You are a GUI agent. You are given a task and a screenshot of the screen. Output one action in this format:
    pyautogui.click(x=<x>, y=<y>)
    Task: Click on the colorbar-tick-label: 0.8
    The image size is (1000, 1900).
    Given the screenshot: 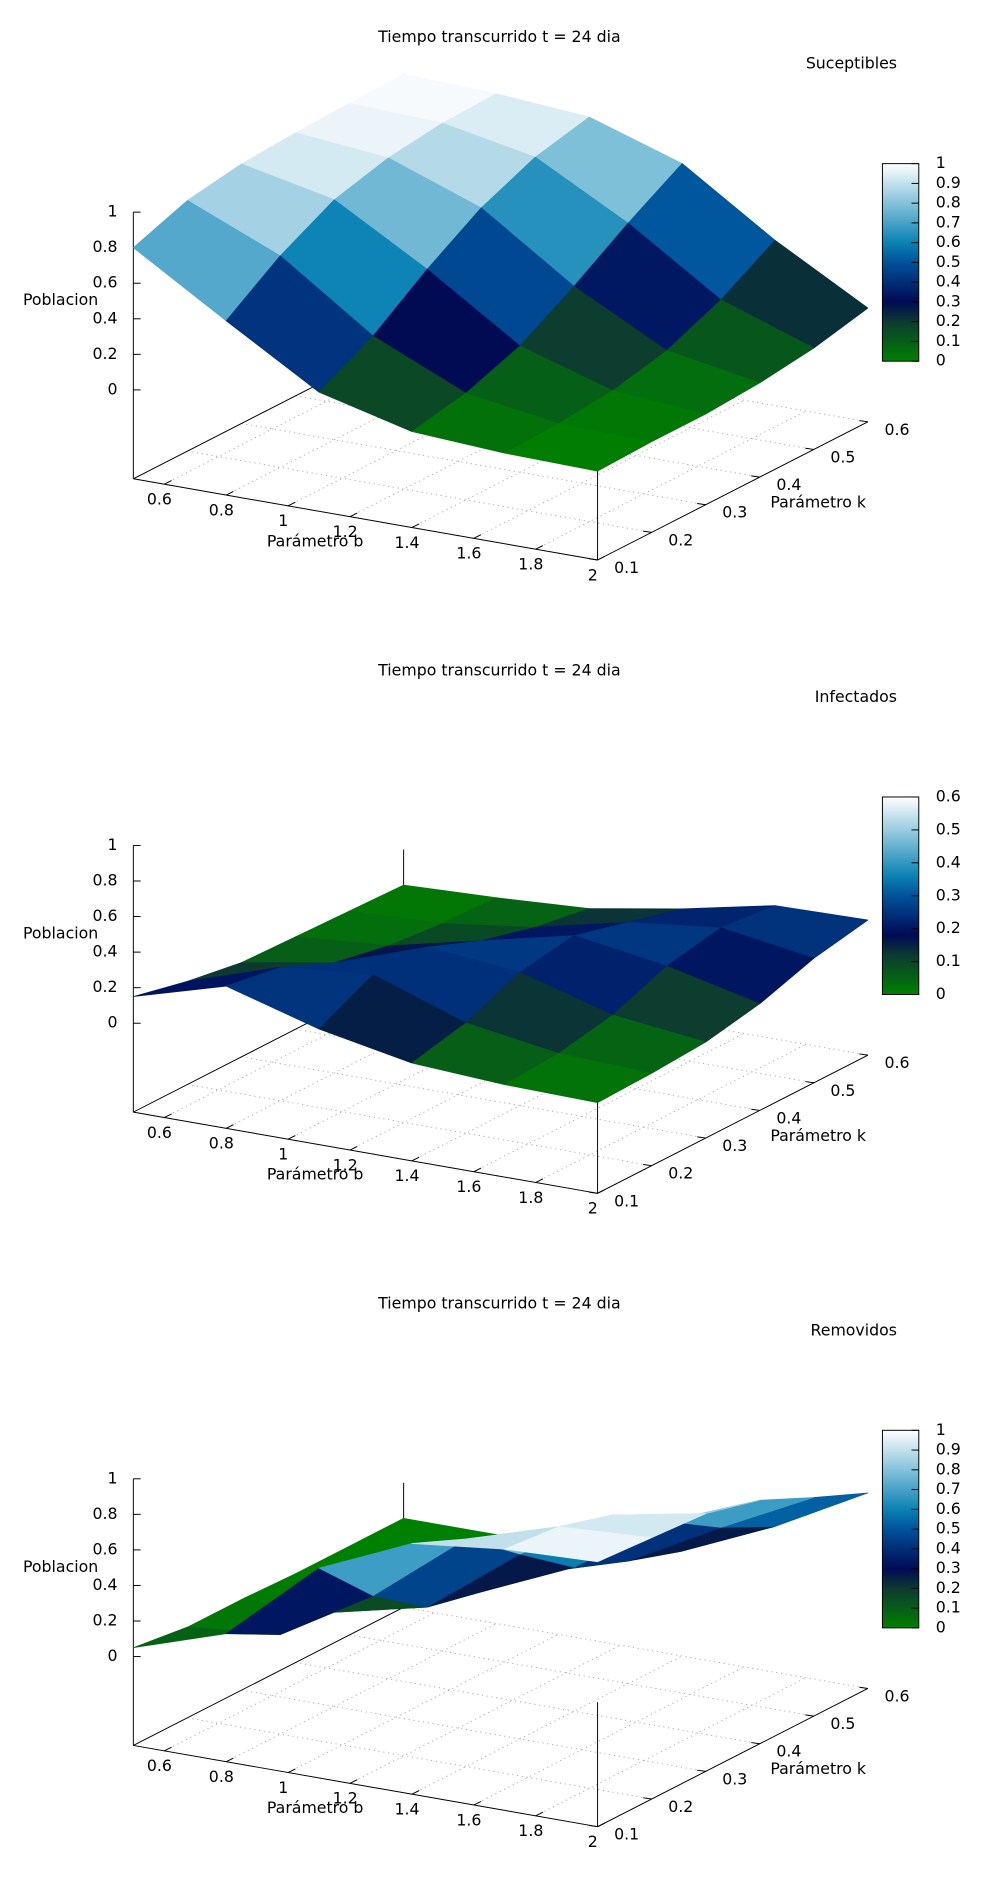 What is the action you would take?
    pyautogui.click(x=948, y=202)
    